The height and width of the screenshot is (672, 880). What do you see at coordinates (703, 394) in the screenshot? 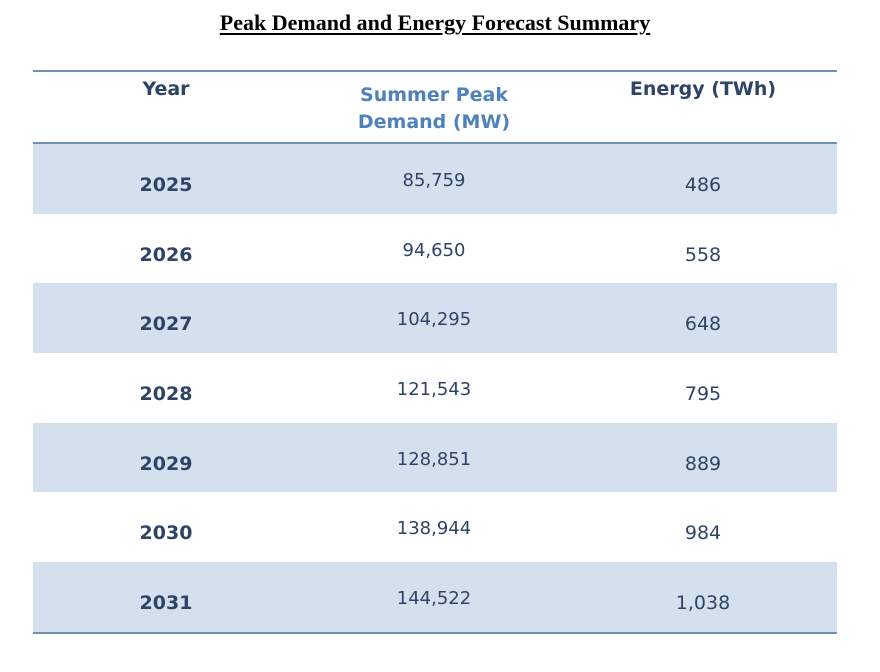
I see `cell-energy: 795` at bounding box center [703, 394].